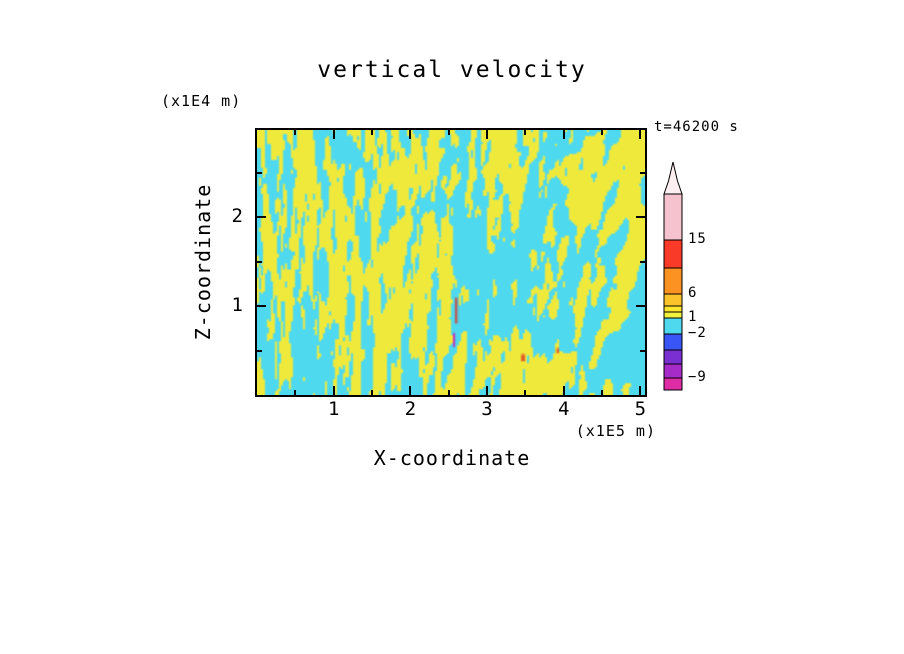 This screenshot has height=654, width=904. Describe the element at coordinates (203, 262) in the screenshot. I see `y-axis-label: Z-coordinate` at that location.